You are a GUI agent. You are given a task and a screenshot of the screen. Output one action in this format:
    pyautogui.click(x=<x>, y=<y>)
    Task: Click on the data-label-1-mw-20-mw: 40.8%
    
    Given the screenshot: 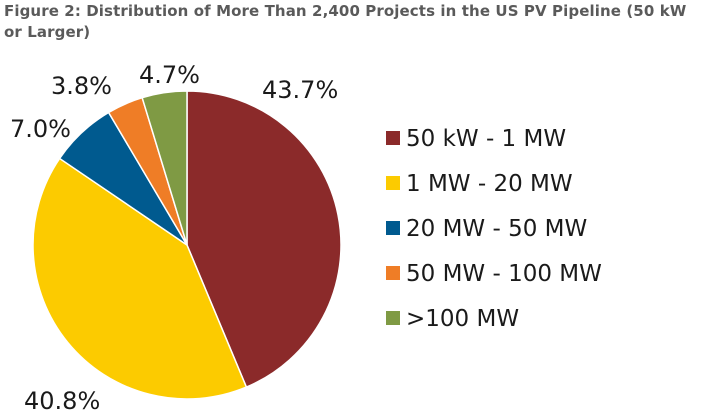 What is the action you would take?
    pyautogui.click(x=62, y=401)
    